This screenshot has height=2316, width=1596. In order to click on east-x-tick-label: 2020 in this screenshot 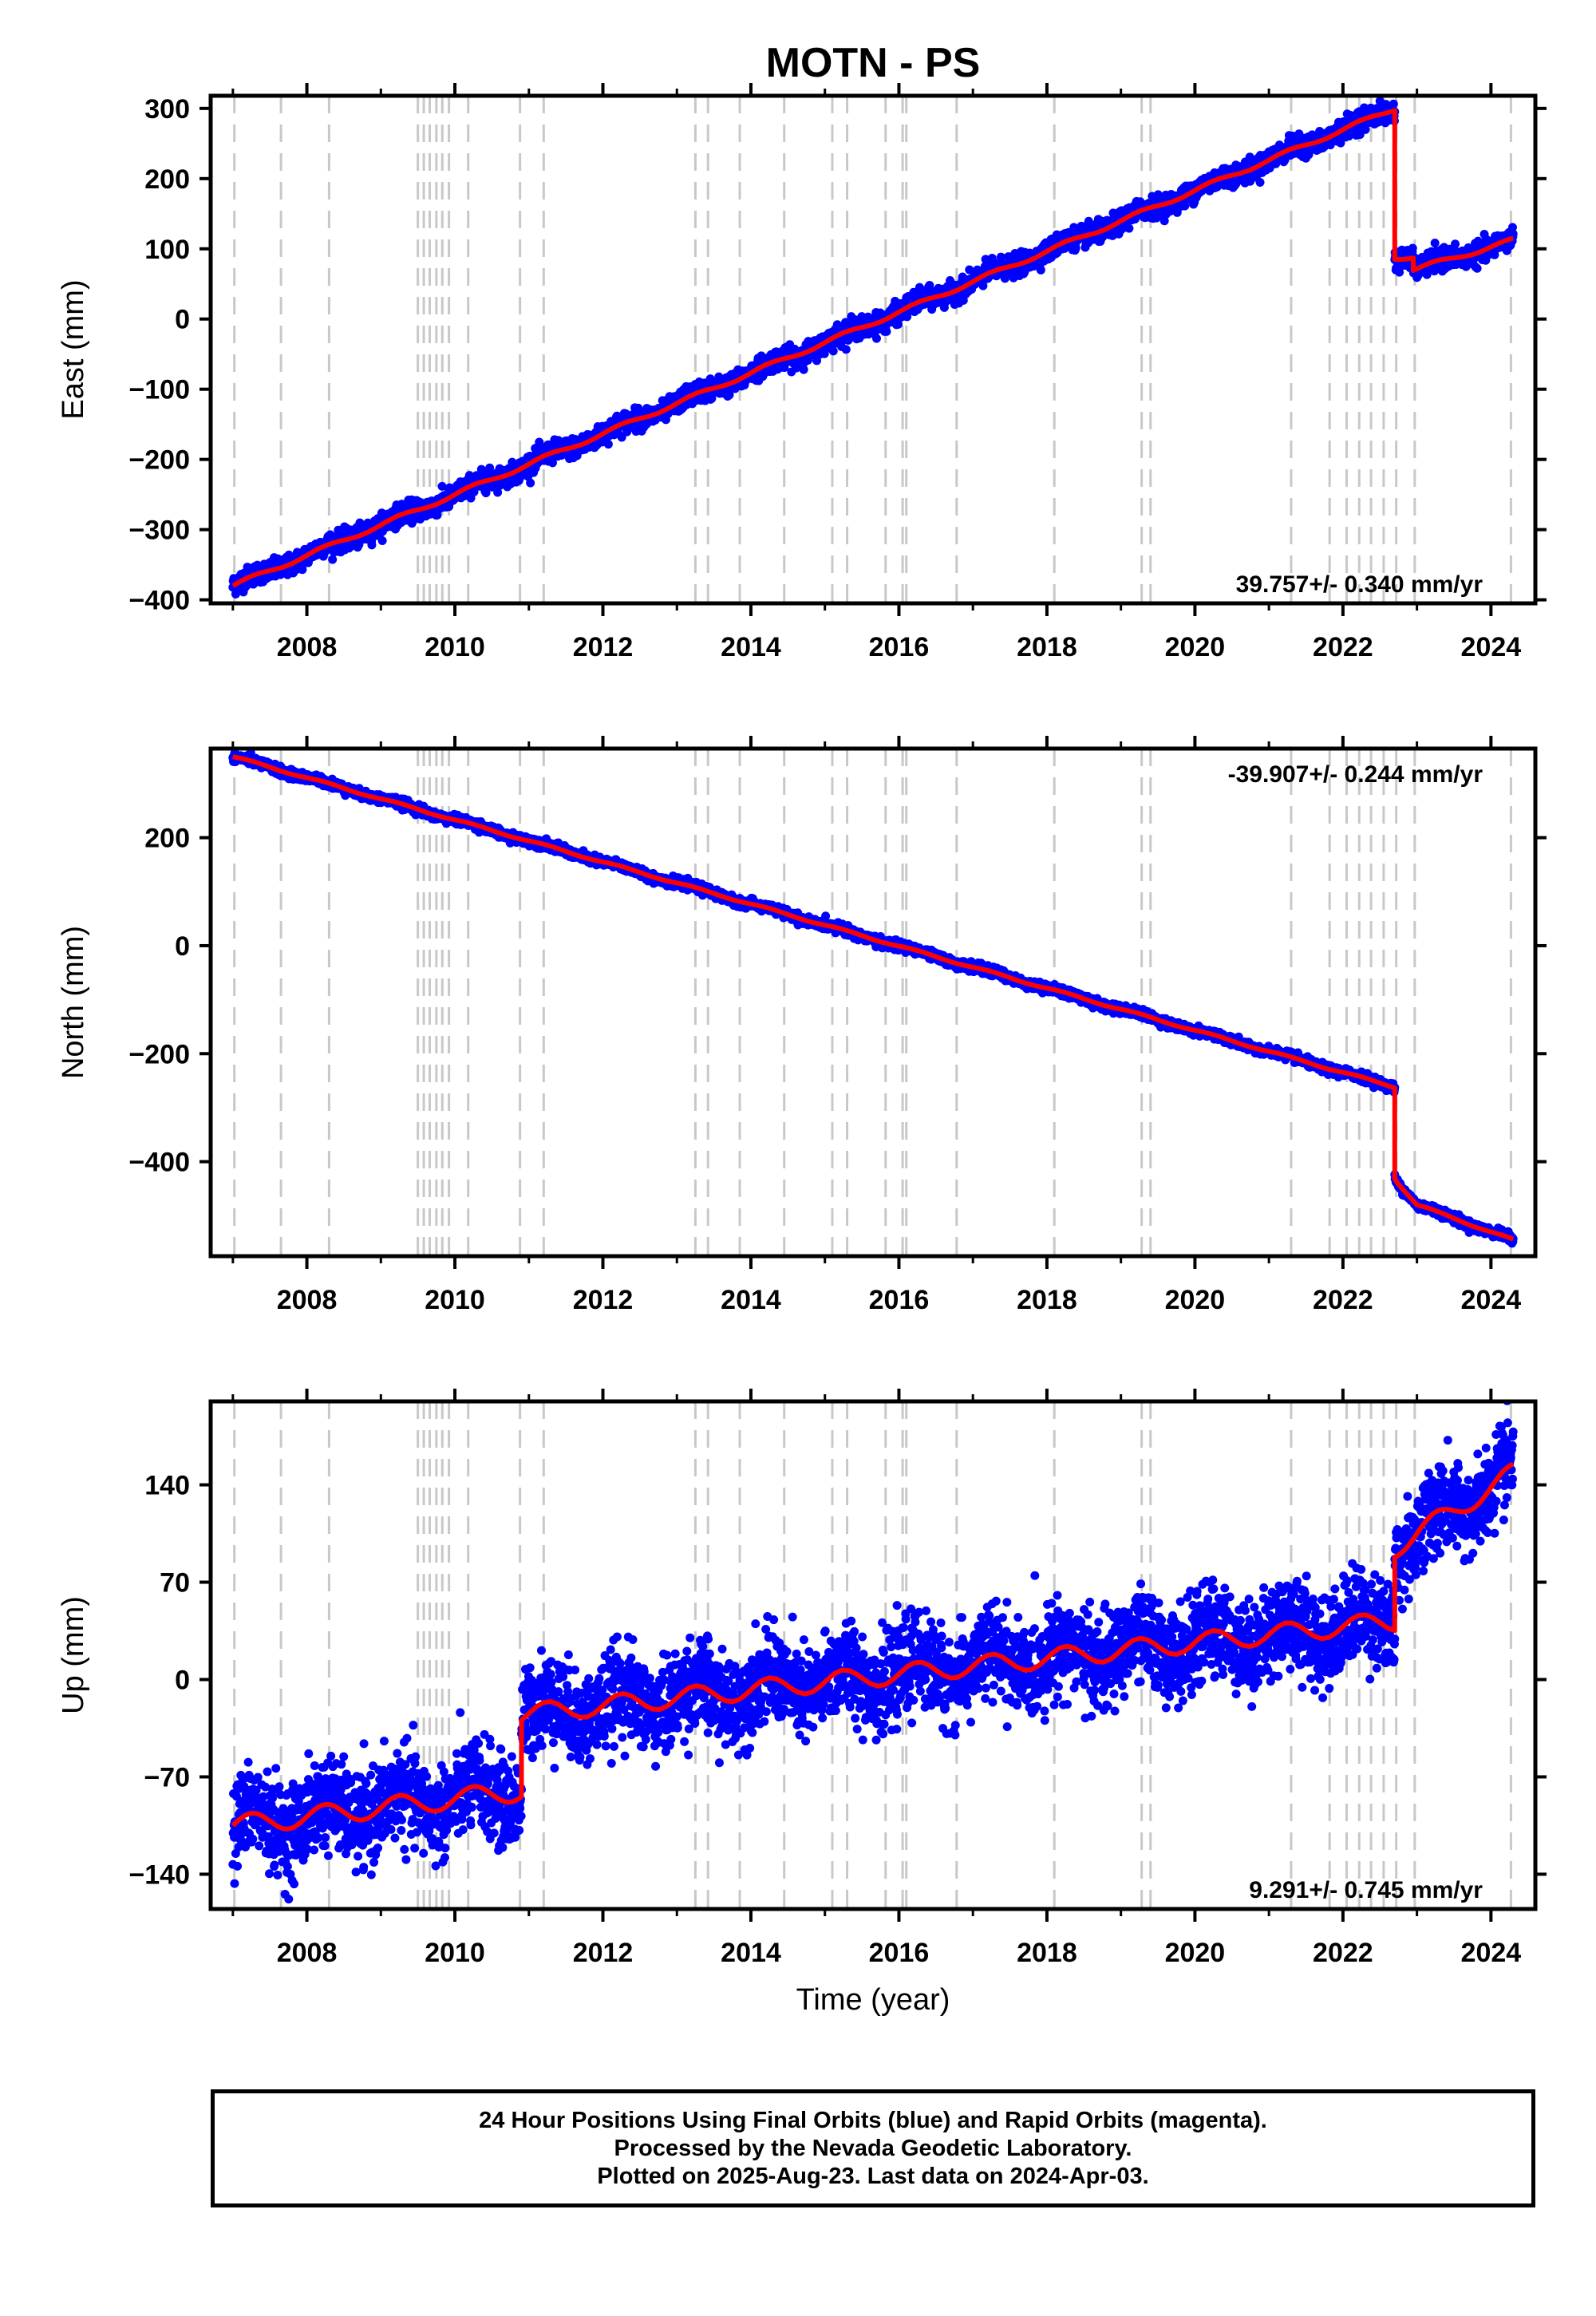, I will do `click(1195, 647)`.